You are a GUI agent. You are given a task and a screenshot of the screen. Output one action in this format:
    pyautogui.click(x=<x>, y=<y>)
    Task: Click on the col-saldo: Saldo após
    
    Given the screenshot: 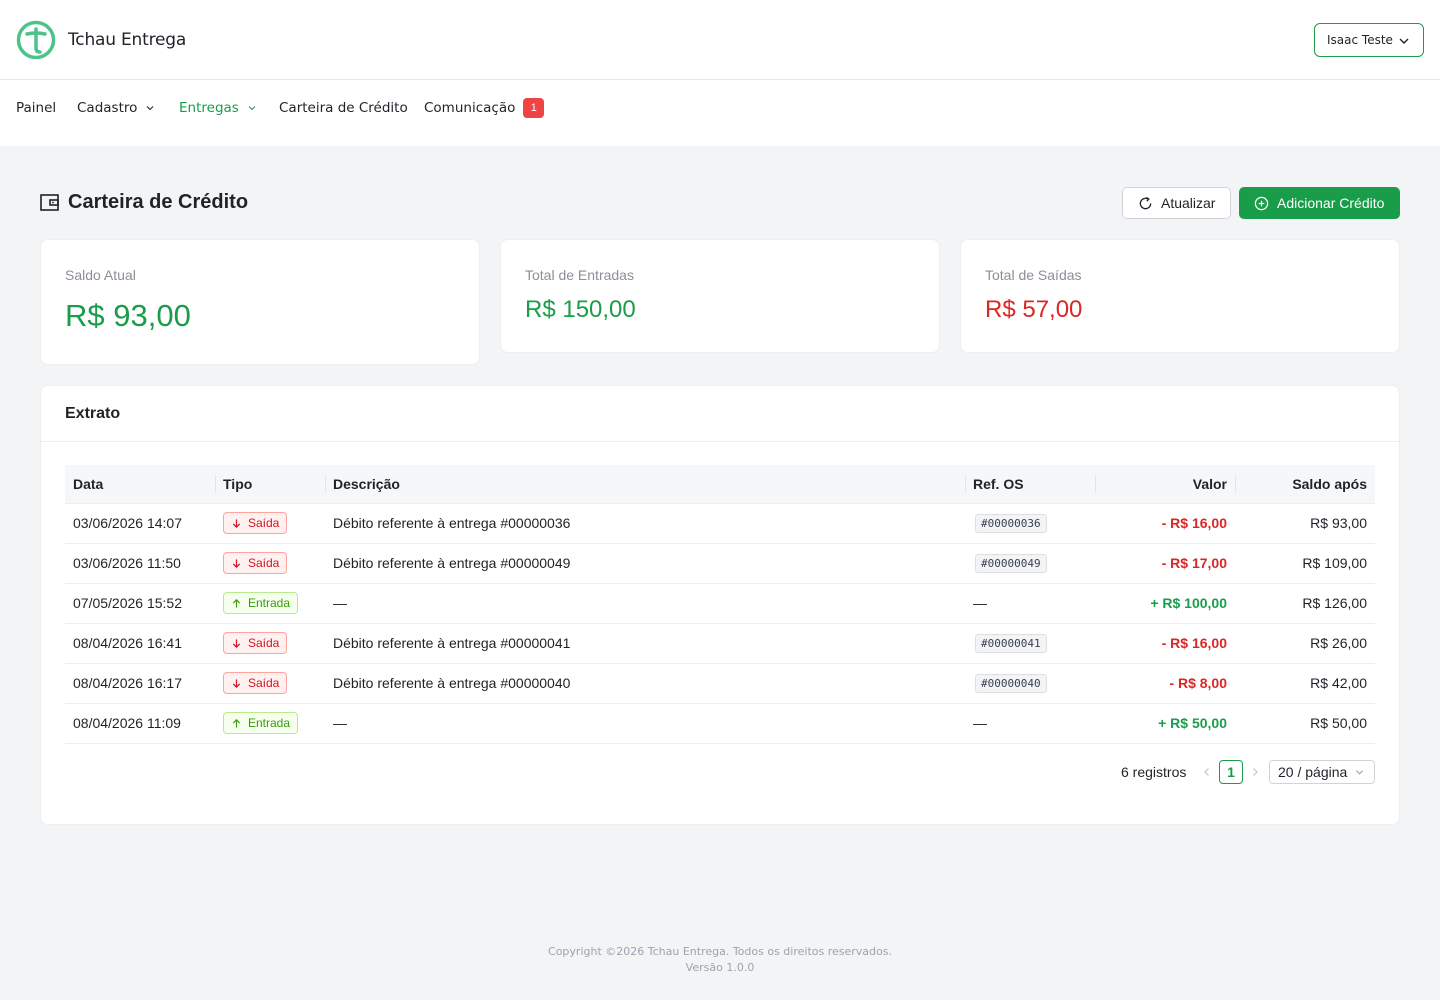 What is the action you would take?
    pyautogui.click(x=1305, y=484)
    